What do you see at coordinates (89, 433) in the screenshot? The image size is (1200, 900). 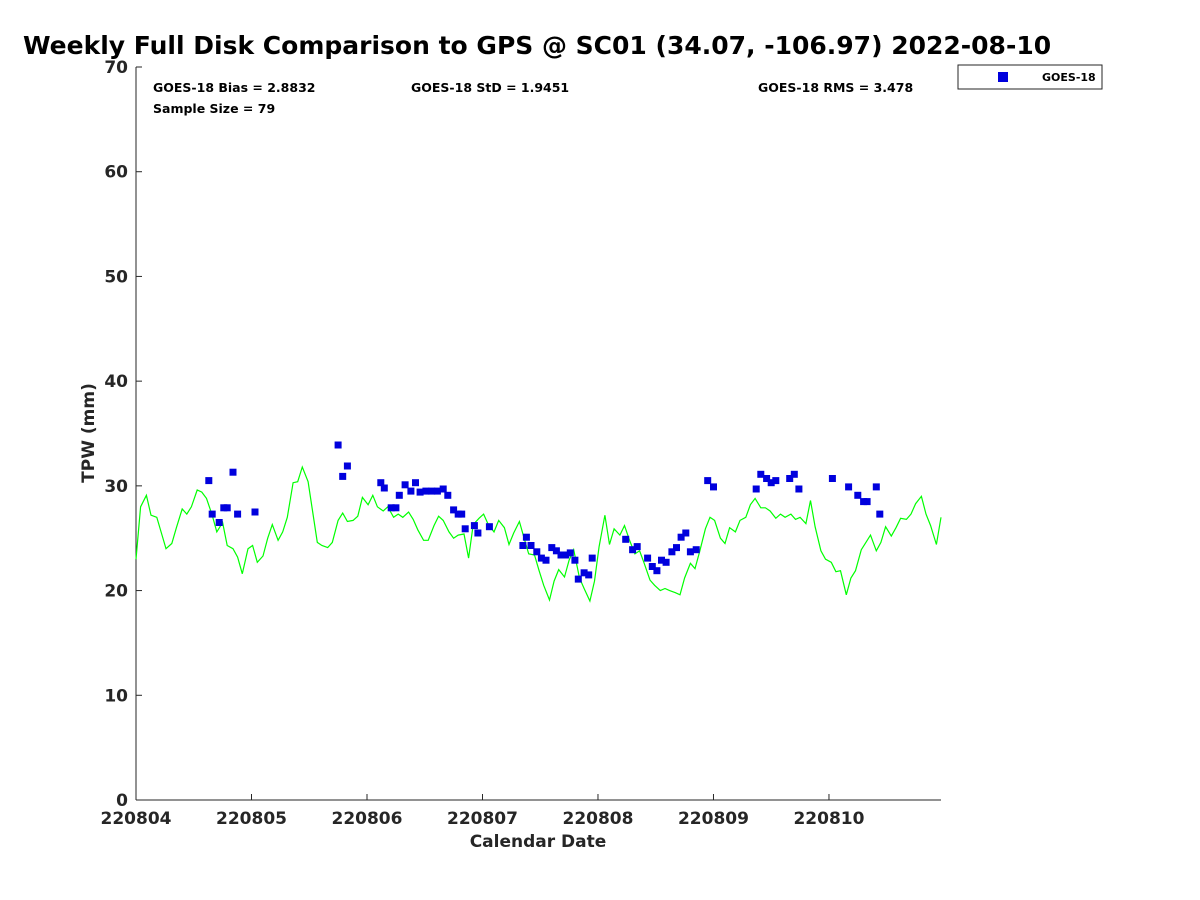 I see `y-axis-label: TPW (mm)` at bounding box center [89, 433].